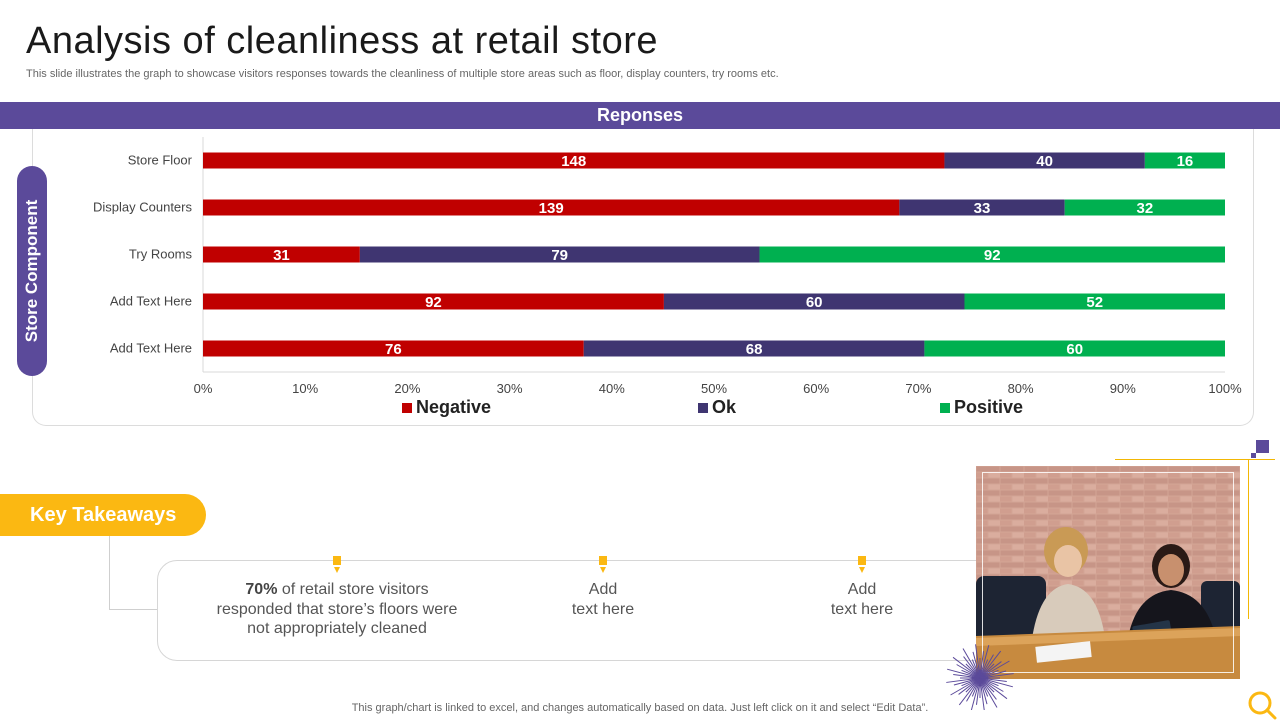 The width and height of the screenshot is (1280, 720). I want to click on decor-square, so click(1262, 446).